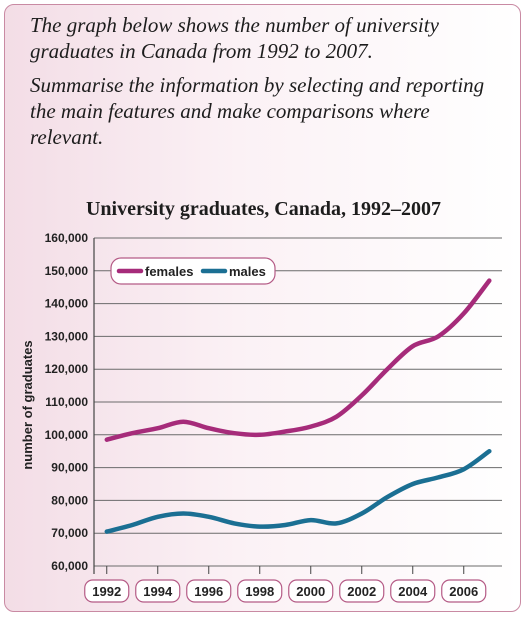 This screenshot has height=618, width=527. Describe the element at coordinates (263, 209) in the screenshot. I see `chart-title: University graduates, Canada, 1992–2007` at that location.